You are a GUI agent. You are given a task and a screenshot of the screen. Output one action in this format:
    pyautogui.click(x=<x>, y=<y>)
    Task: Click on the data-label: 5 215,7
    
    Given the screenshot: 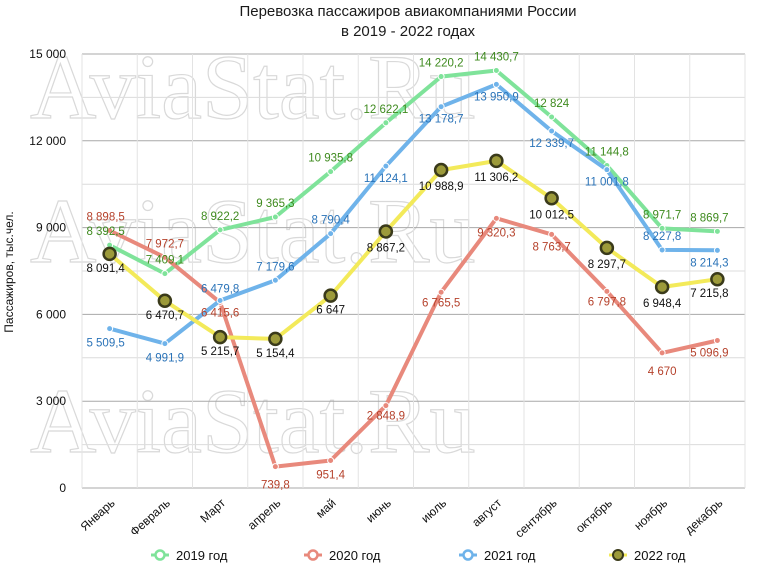 What is the action you would take?
    pyautogui.click(x=220, y=352)
    